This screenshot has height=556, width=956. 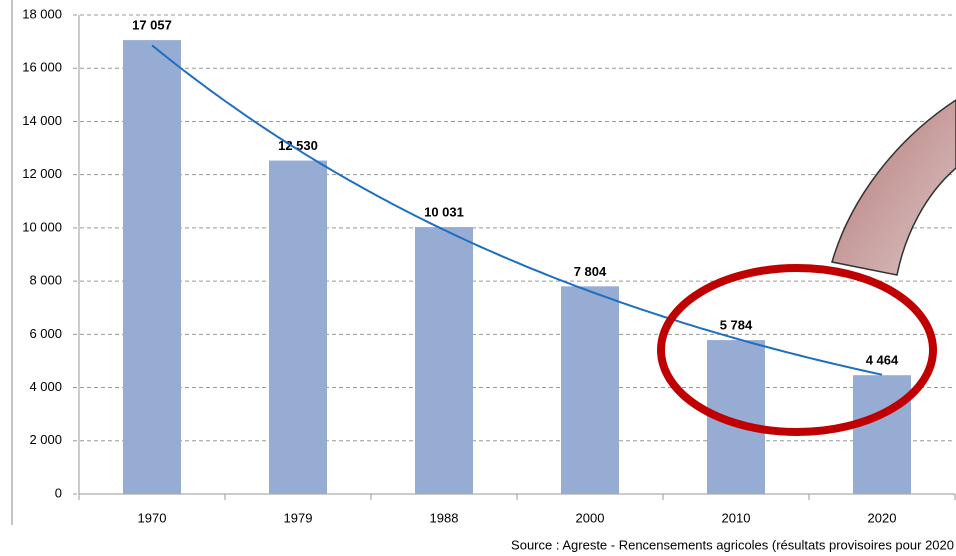 What do you see at coordinates (45, 439) in the screenshot?
I see `y-tick-label: 2 000` at bounding box center [45, 439].